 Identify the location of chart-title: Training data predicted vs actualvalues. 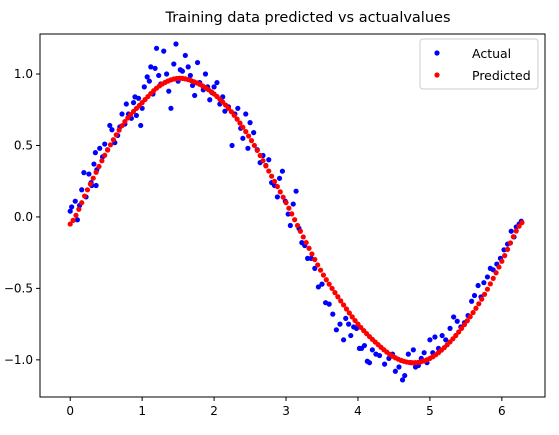
(307, 18).